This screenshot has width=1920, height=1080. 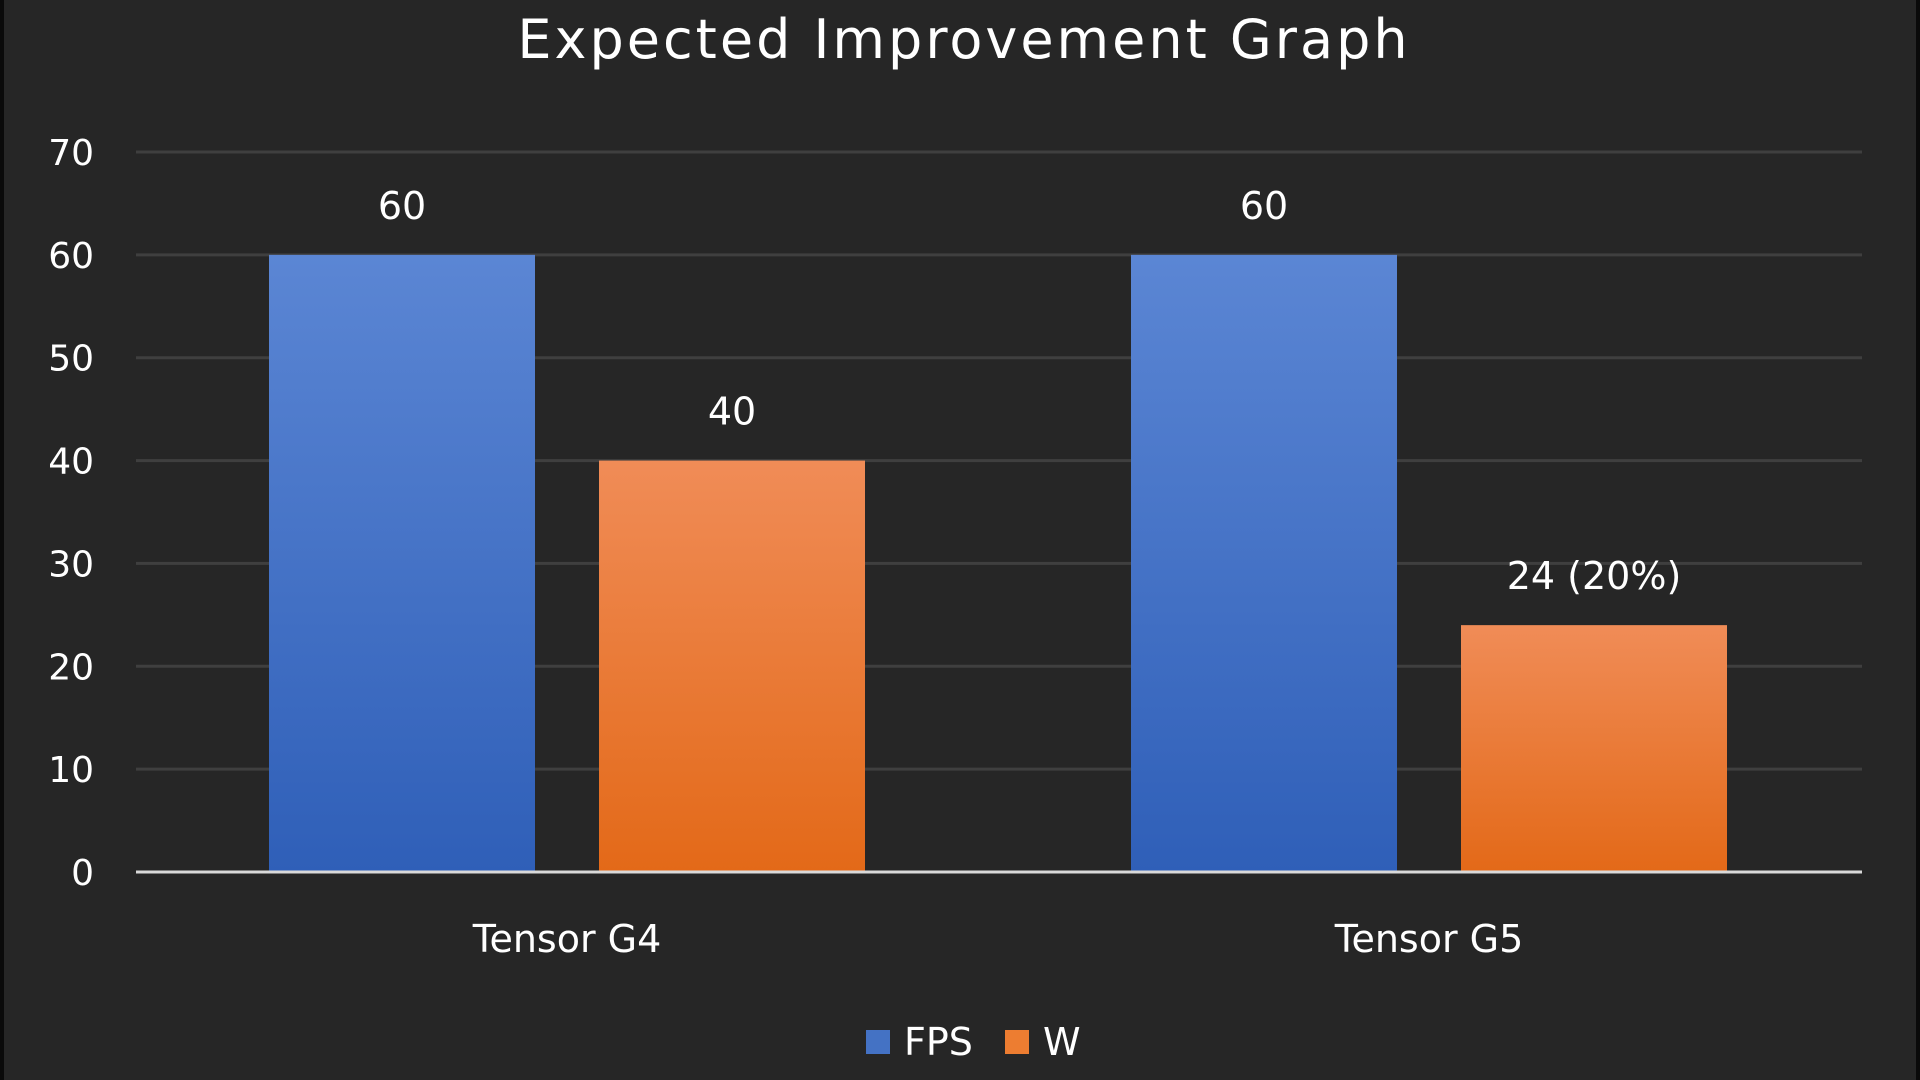 I want to click on data-label: 40, so click(x=732, y=412).